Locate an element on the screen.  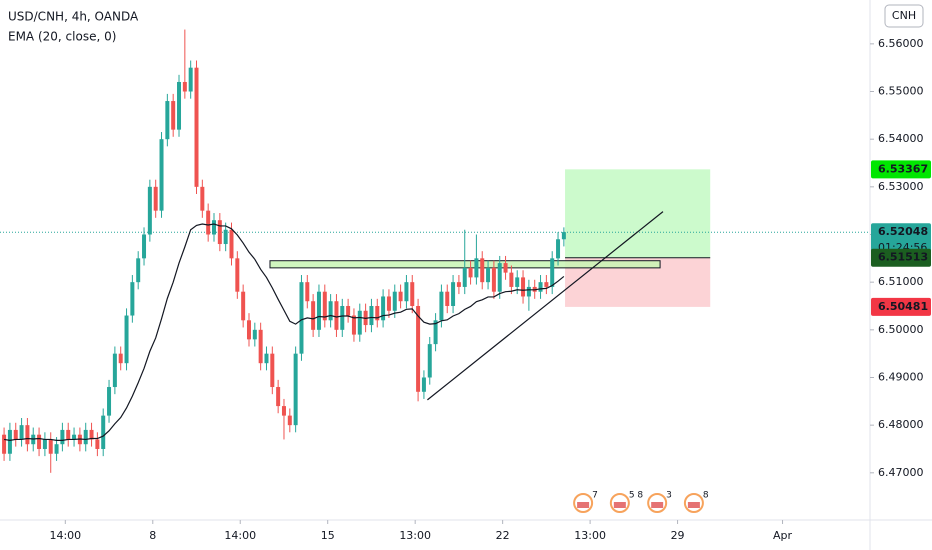
x-tick-label: 8 is located at coordinates (152, 535).